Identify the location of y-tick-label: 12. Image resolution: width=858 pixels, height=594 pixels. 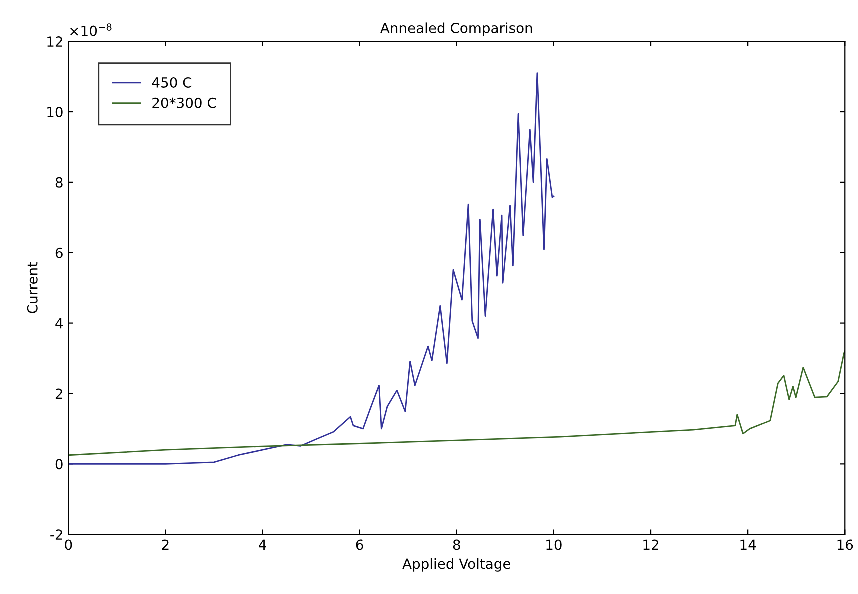
(55, 41).